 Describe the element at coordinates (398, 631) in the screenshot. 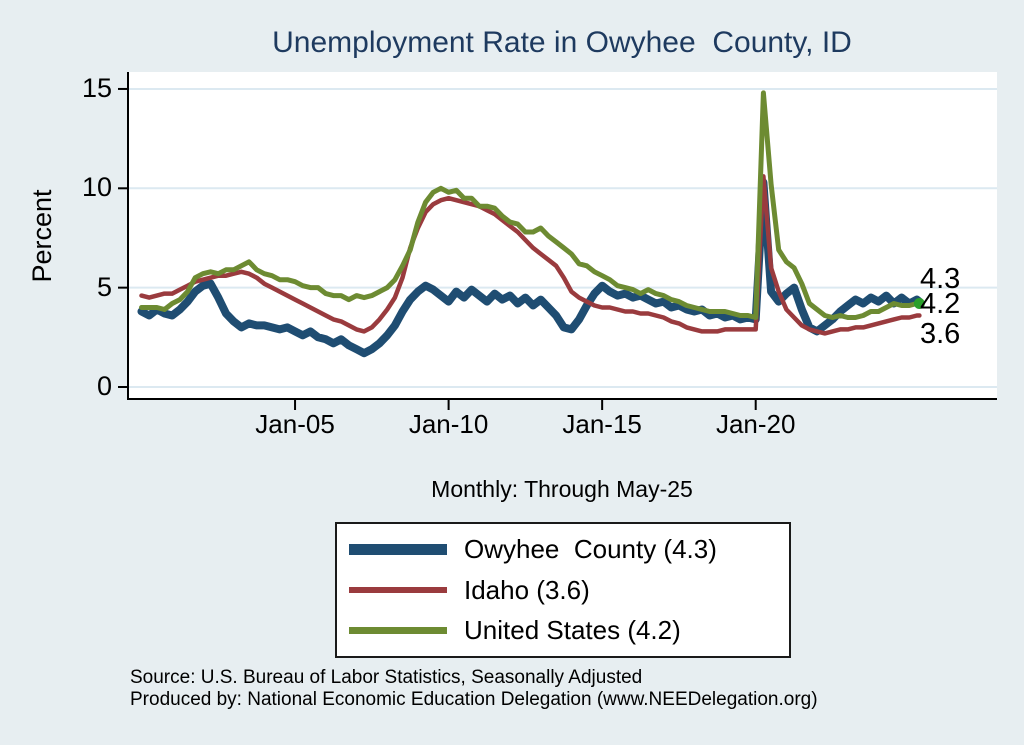

I see `legend-swatch-united-states` at that location.